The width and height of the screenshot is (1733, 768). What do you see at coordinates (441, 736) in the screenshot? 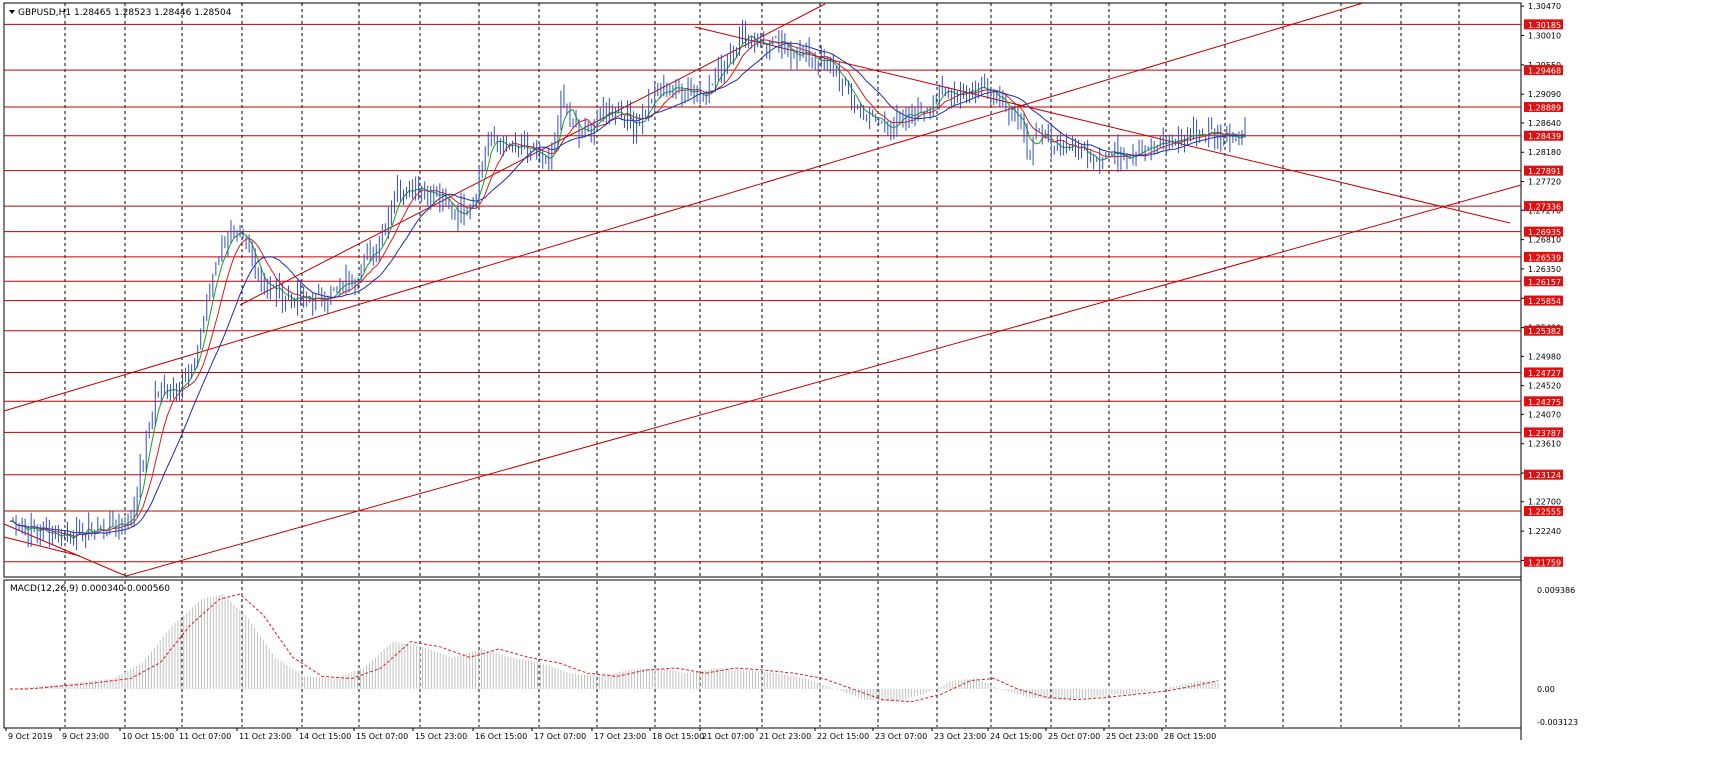
I see `time-axis-label: 15 Oct 23:00` at bounding box center [441, 736].